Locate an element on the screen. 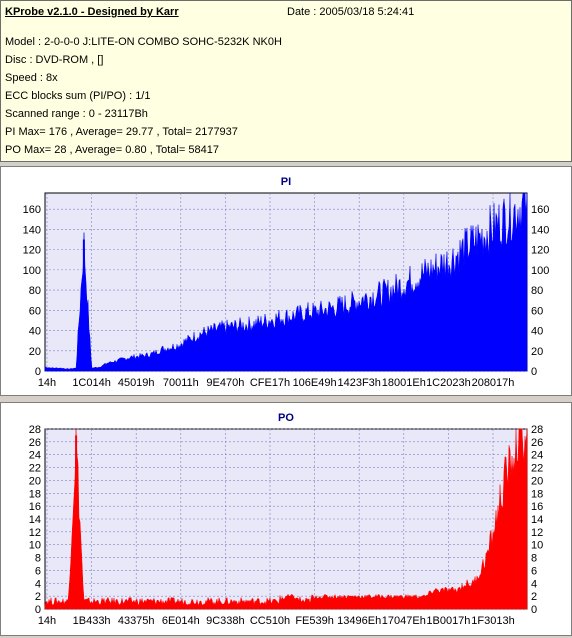 The width and height of the screenshot is (572, 638). y-tick-label-left: 8 is located at coordinates (38, 559).